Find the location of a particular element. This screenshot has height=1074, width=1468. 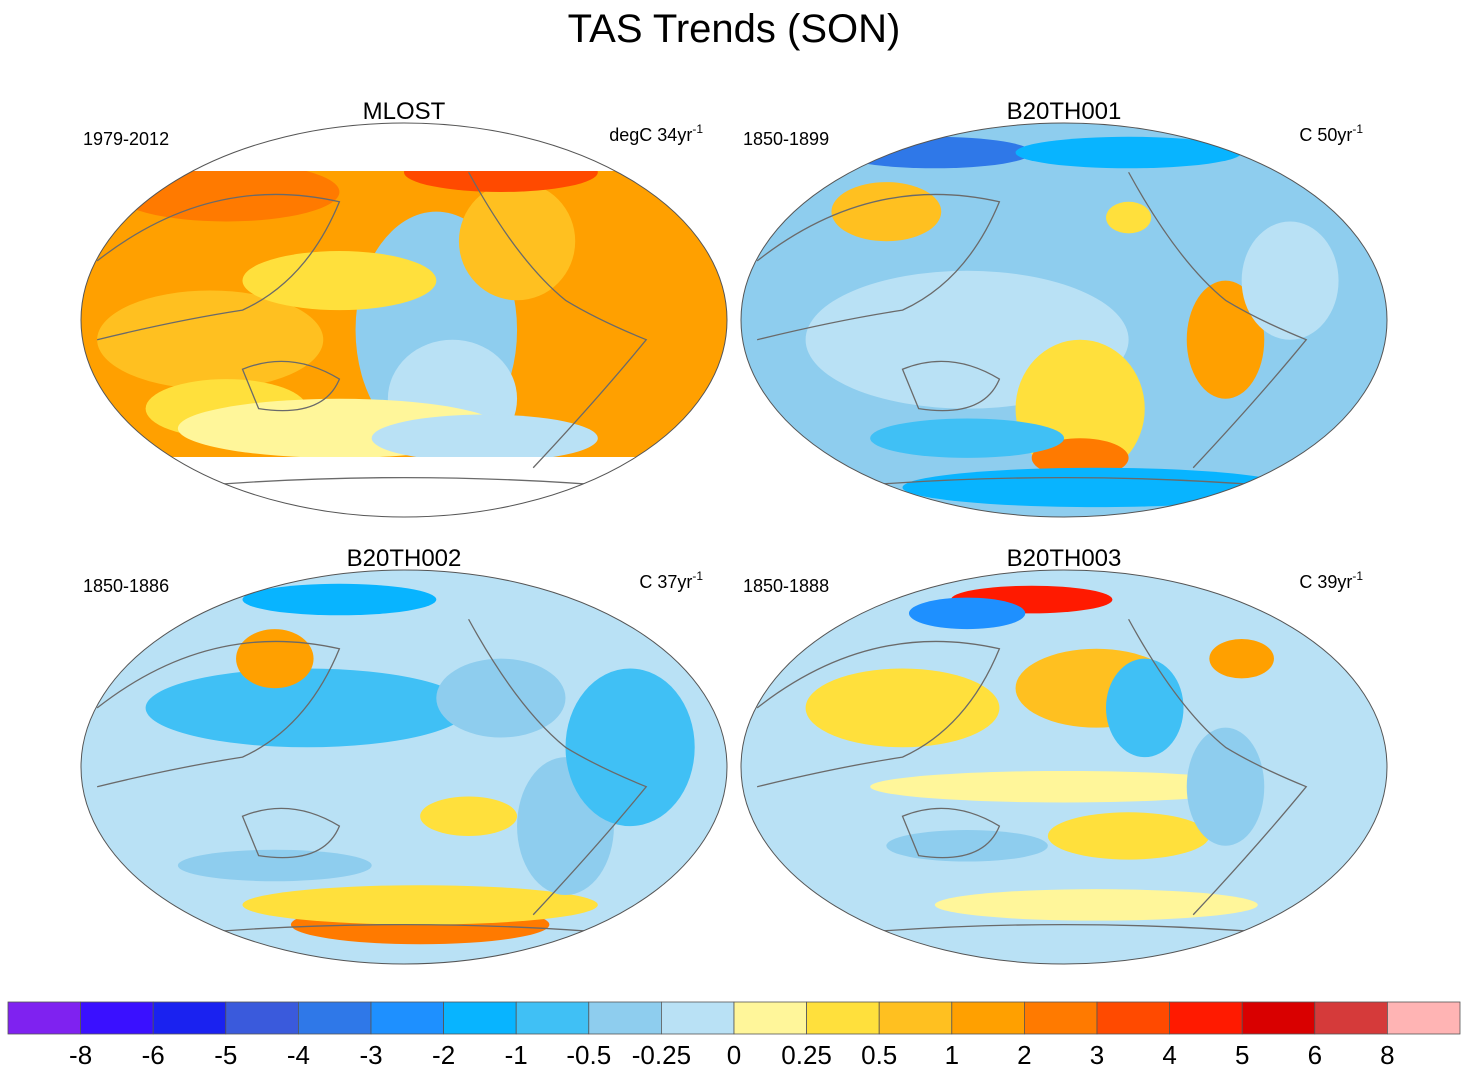

colorbar-label: 3 is located at coordinates (1097, 1055).